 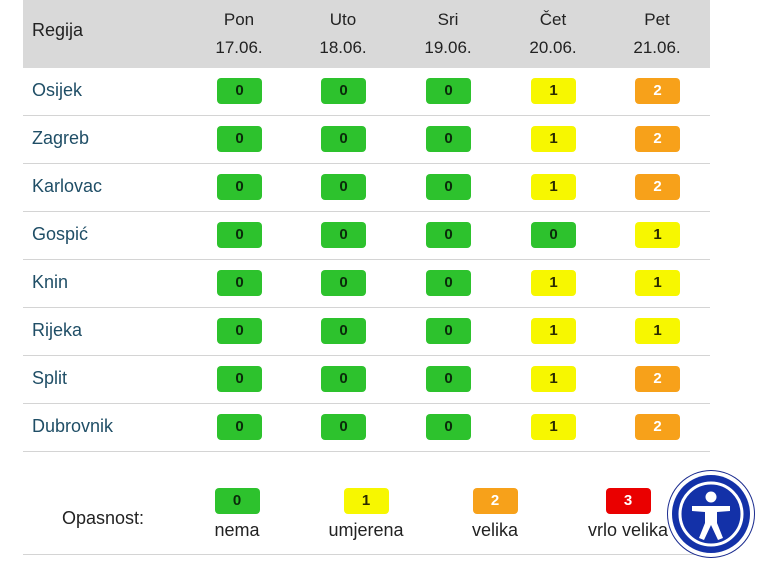 What do you see at coordinates (237, 530) in the screenshot?
I see `legend-label: nema` at bounding box center [237, 530].